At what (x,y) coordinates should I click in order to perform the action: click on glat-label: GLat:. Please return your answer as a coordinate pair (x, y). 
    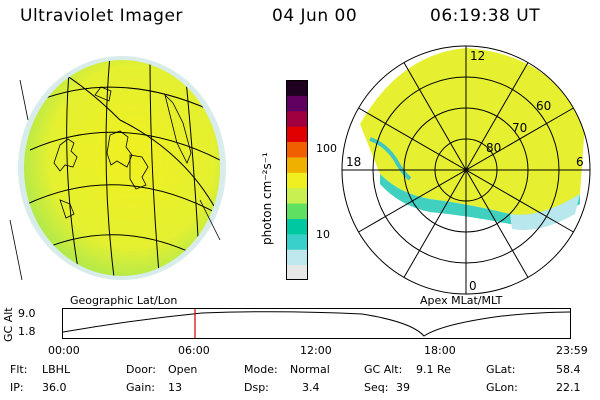
    Looking at the image, I should click on (501, 369).